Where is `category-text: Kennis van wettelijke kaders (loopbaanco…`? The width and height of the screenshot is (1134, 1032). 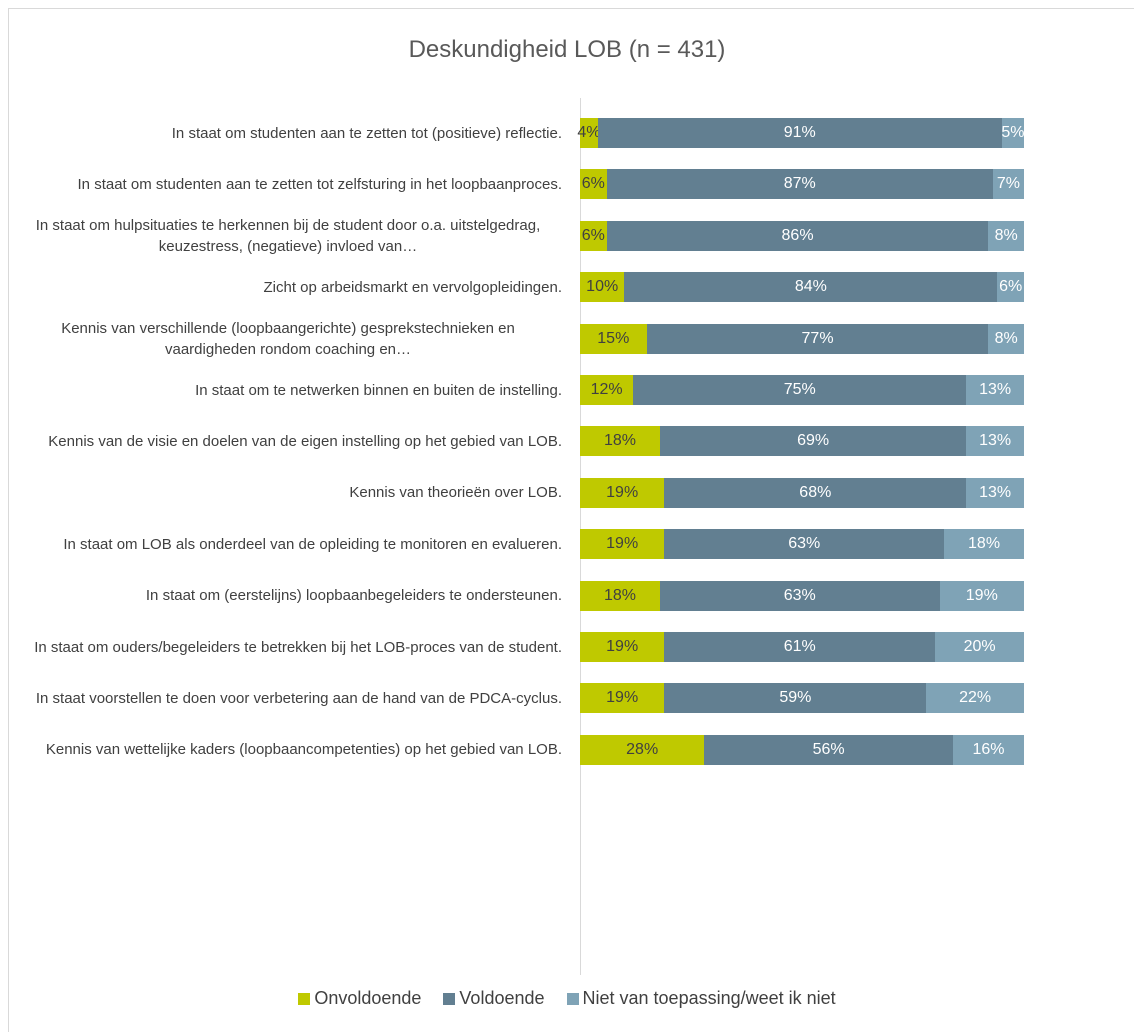
category-text: Kennis van wettelijke kaders (loopbaanco… is located at coordinates (303, 750).